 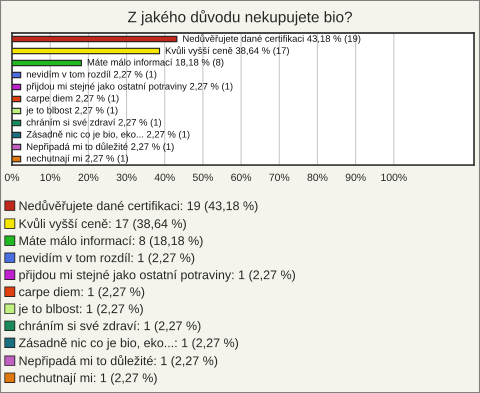 I want to click on data-label: Nedůvěřujete dané certifikaci 43,18 % (19), so click(x=271, y=39).